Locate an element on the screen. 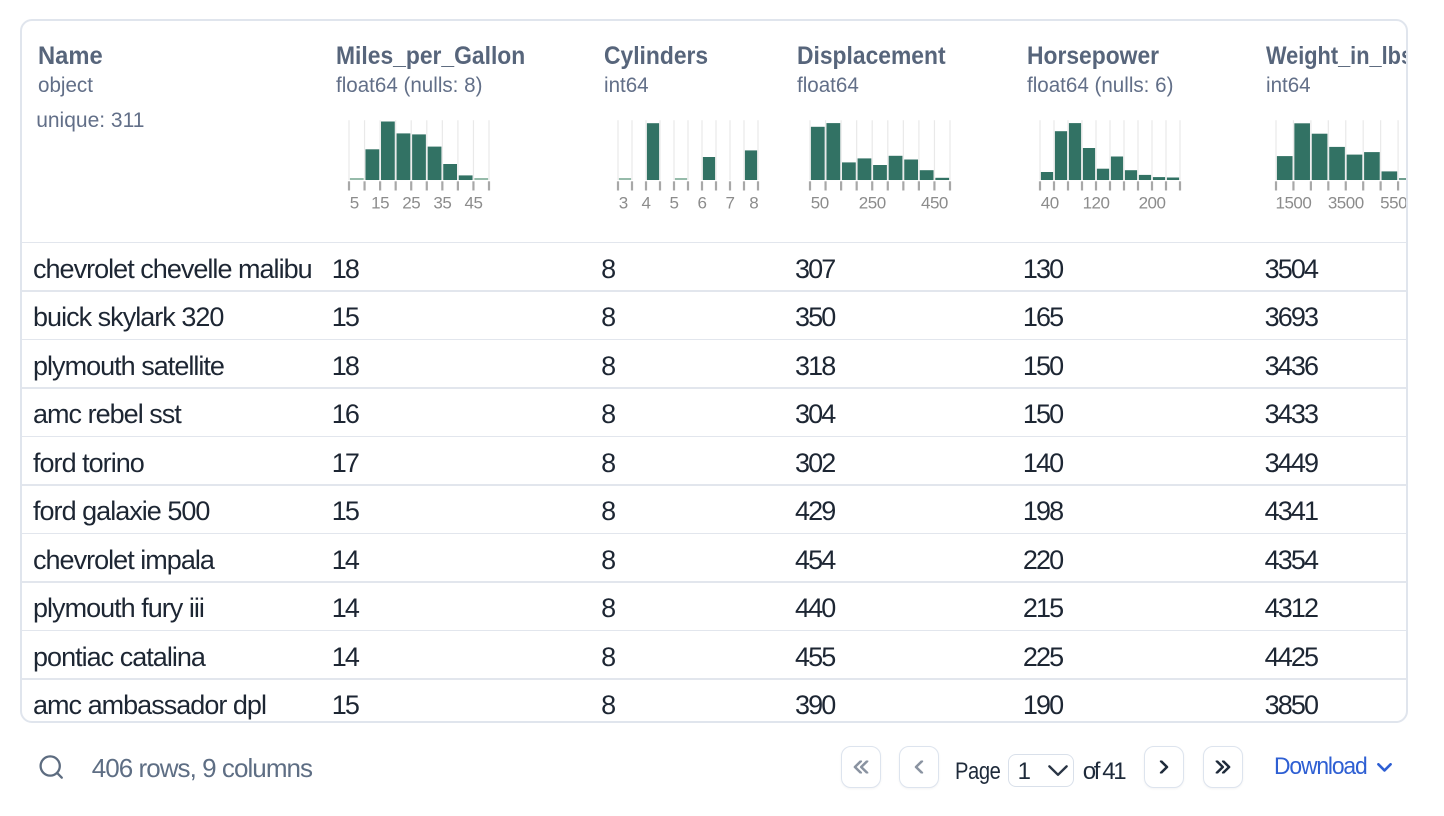 The image size is (1444, 816). svg-text: 250 is located at coordinates (872, 203).